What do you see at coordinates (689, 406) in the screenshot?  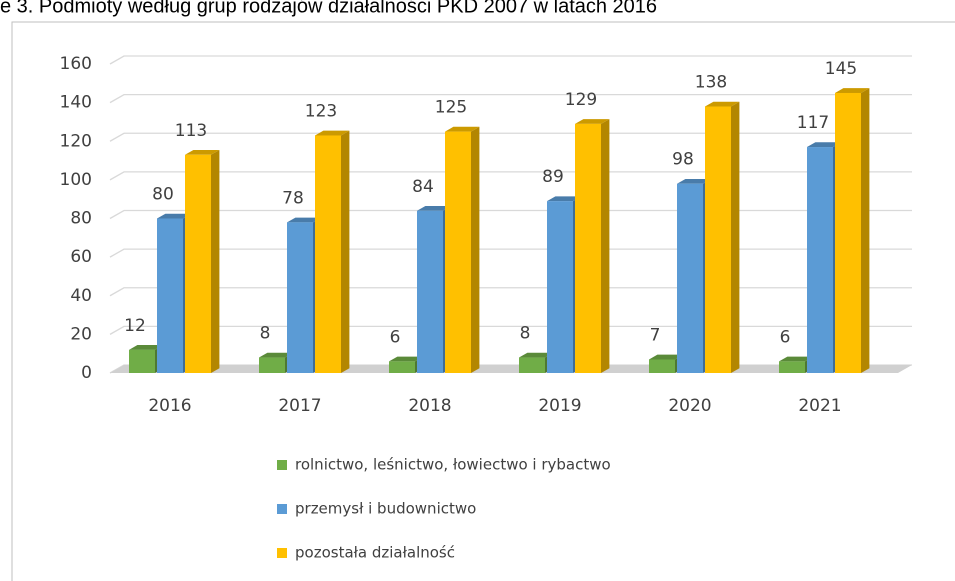 I see `x-tick-label: 2020` at bounding box center [689, 406].